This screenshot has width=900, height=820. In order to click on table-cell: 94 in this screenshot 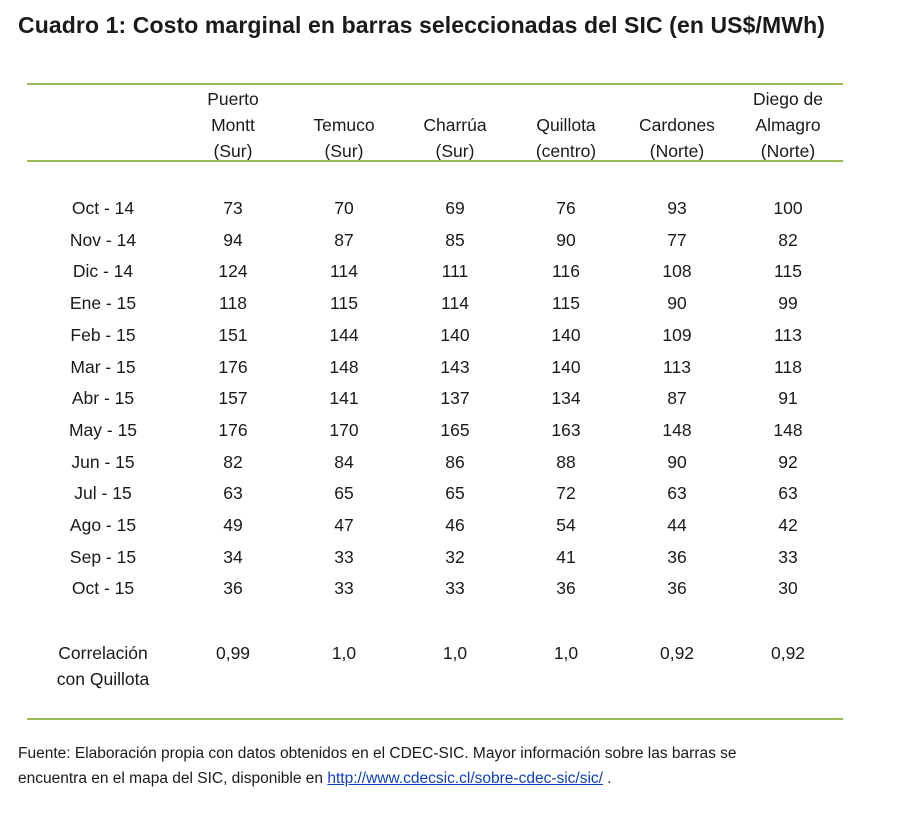, I will do `click(233, 240)`.